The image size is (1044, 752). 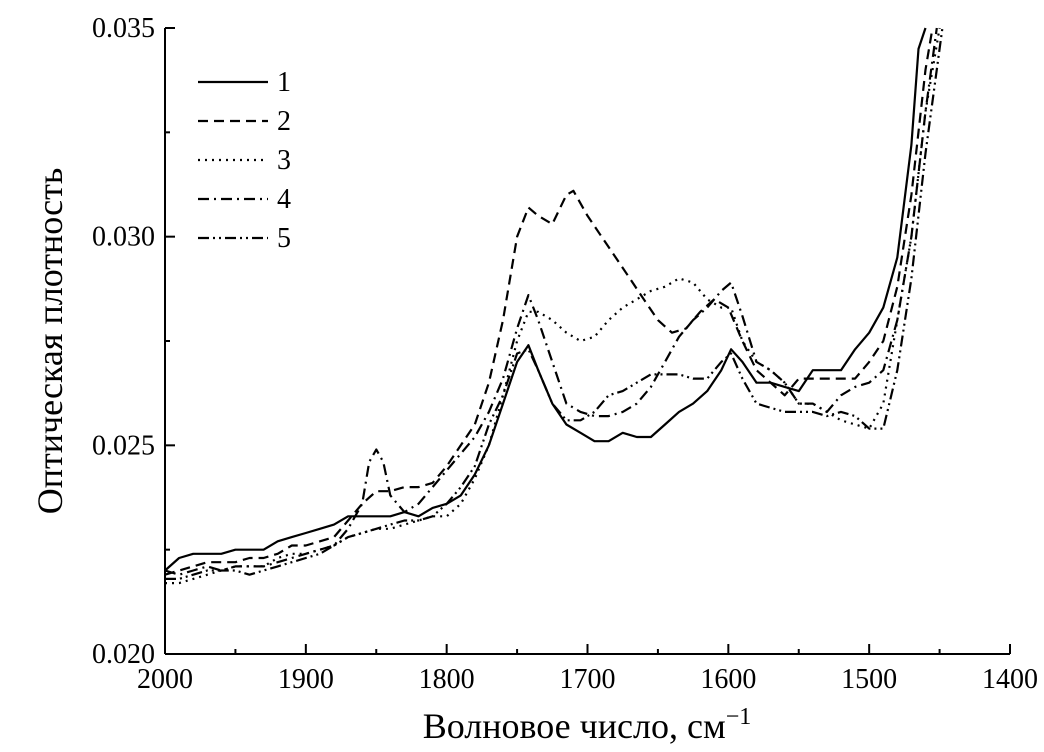 I want to click on x-tick-label: 1800, so click(x=447, y=679).